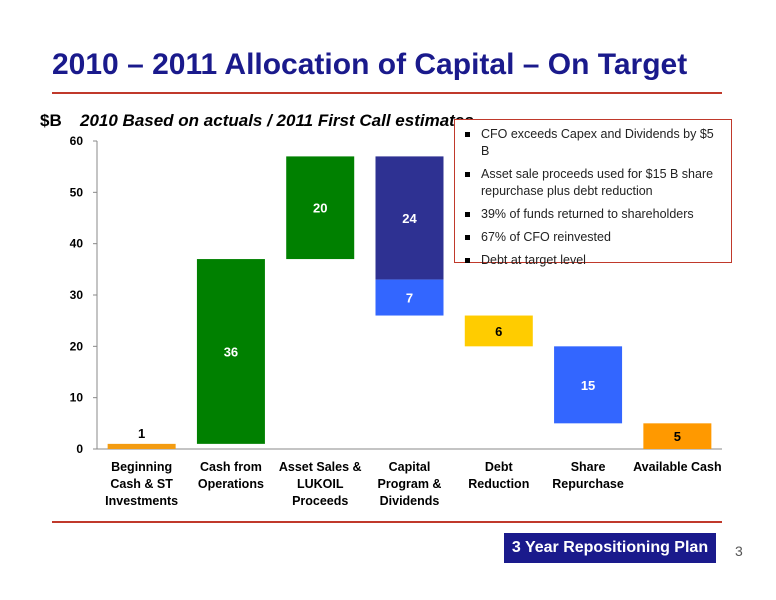 The width and height of the screenshot is (776, 600). Describe the element at coordinates (587, 214) in the screenshot. I see `callout-bullet-text: 39% of funds returned to shareholders` at that location.